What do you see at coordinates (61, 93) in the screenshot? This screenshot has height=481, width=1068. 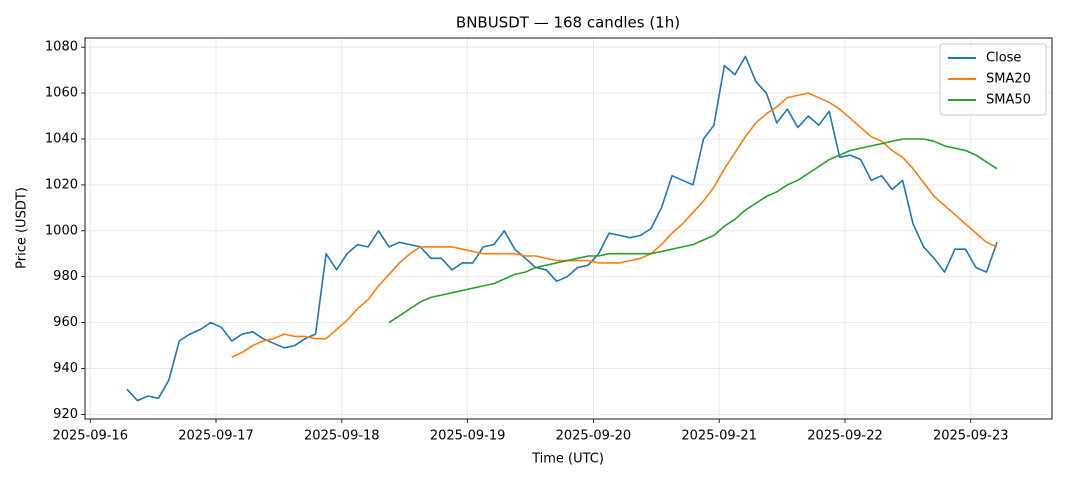 I see `y-tick-label: 1060` at bounding box center [61, 93].